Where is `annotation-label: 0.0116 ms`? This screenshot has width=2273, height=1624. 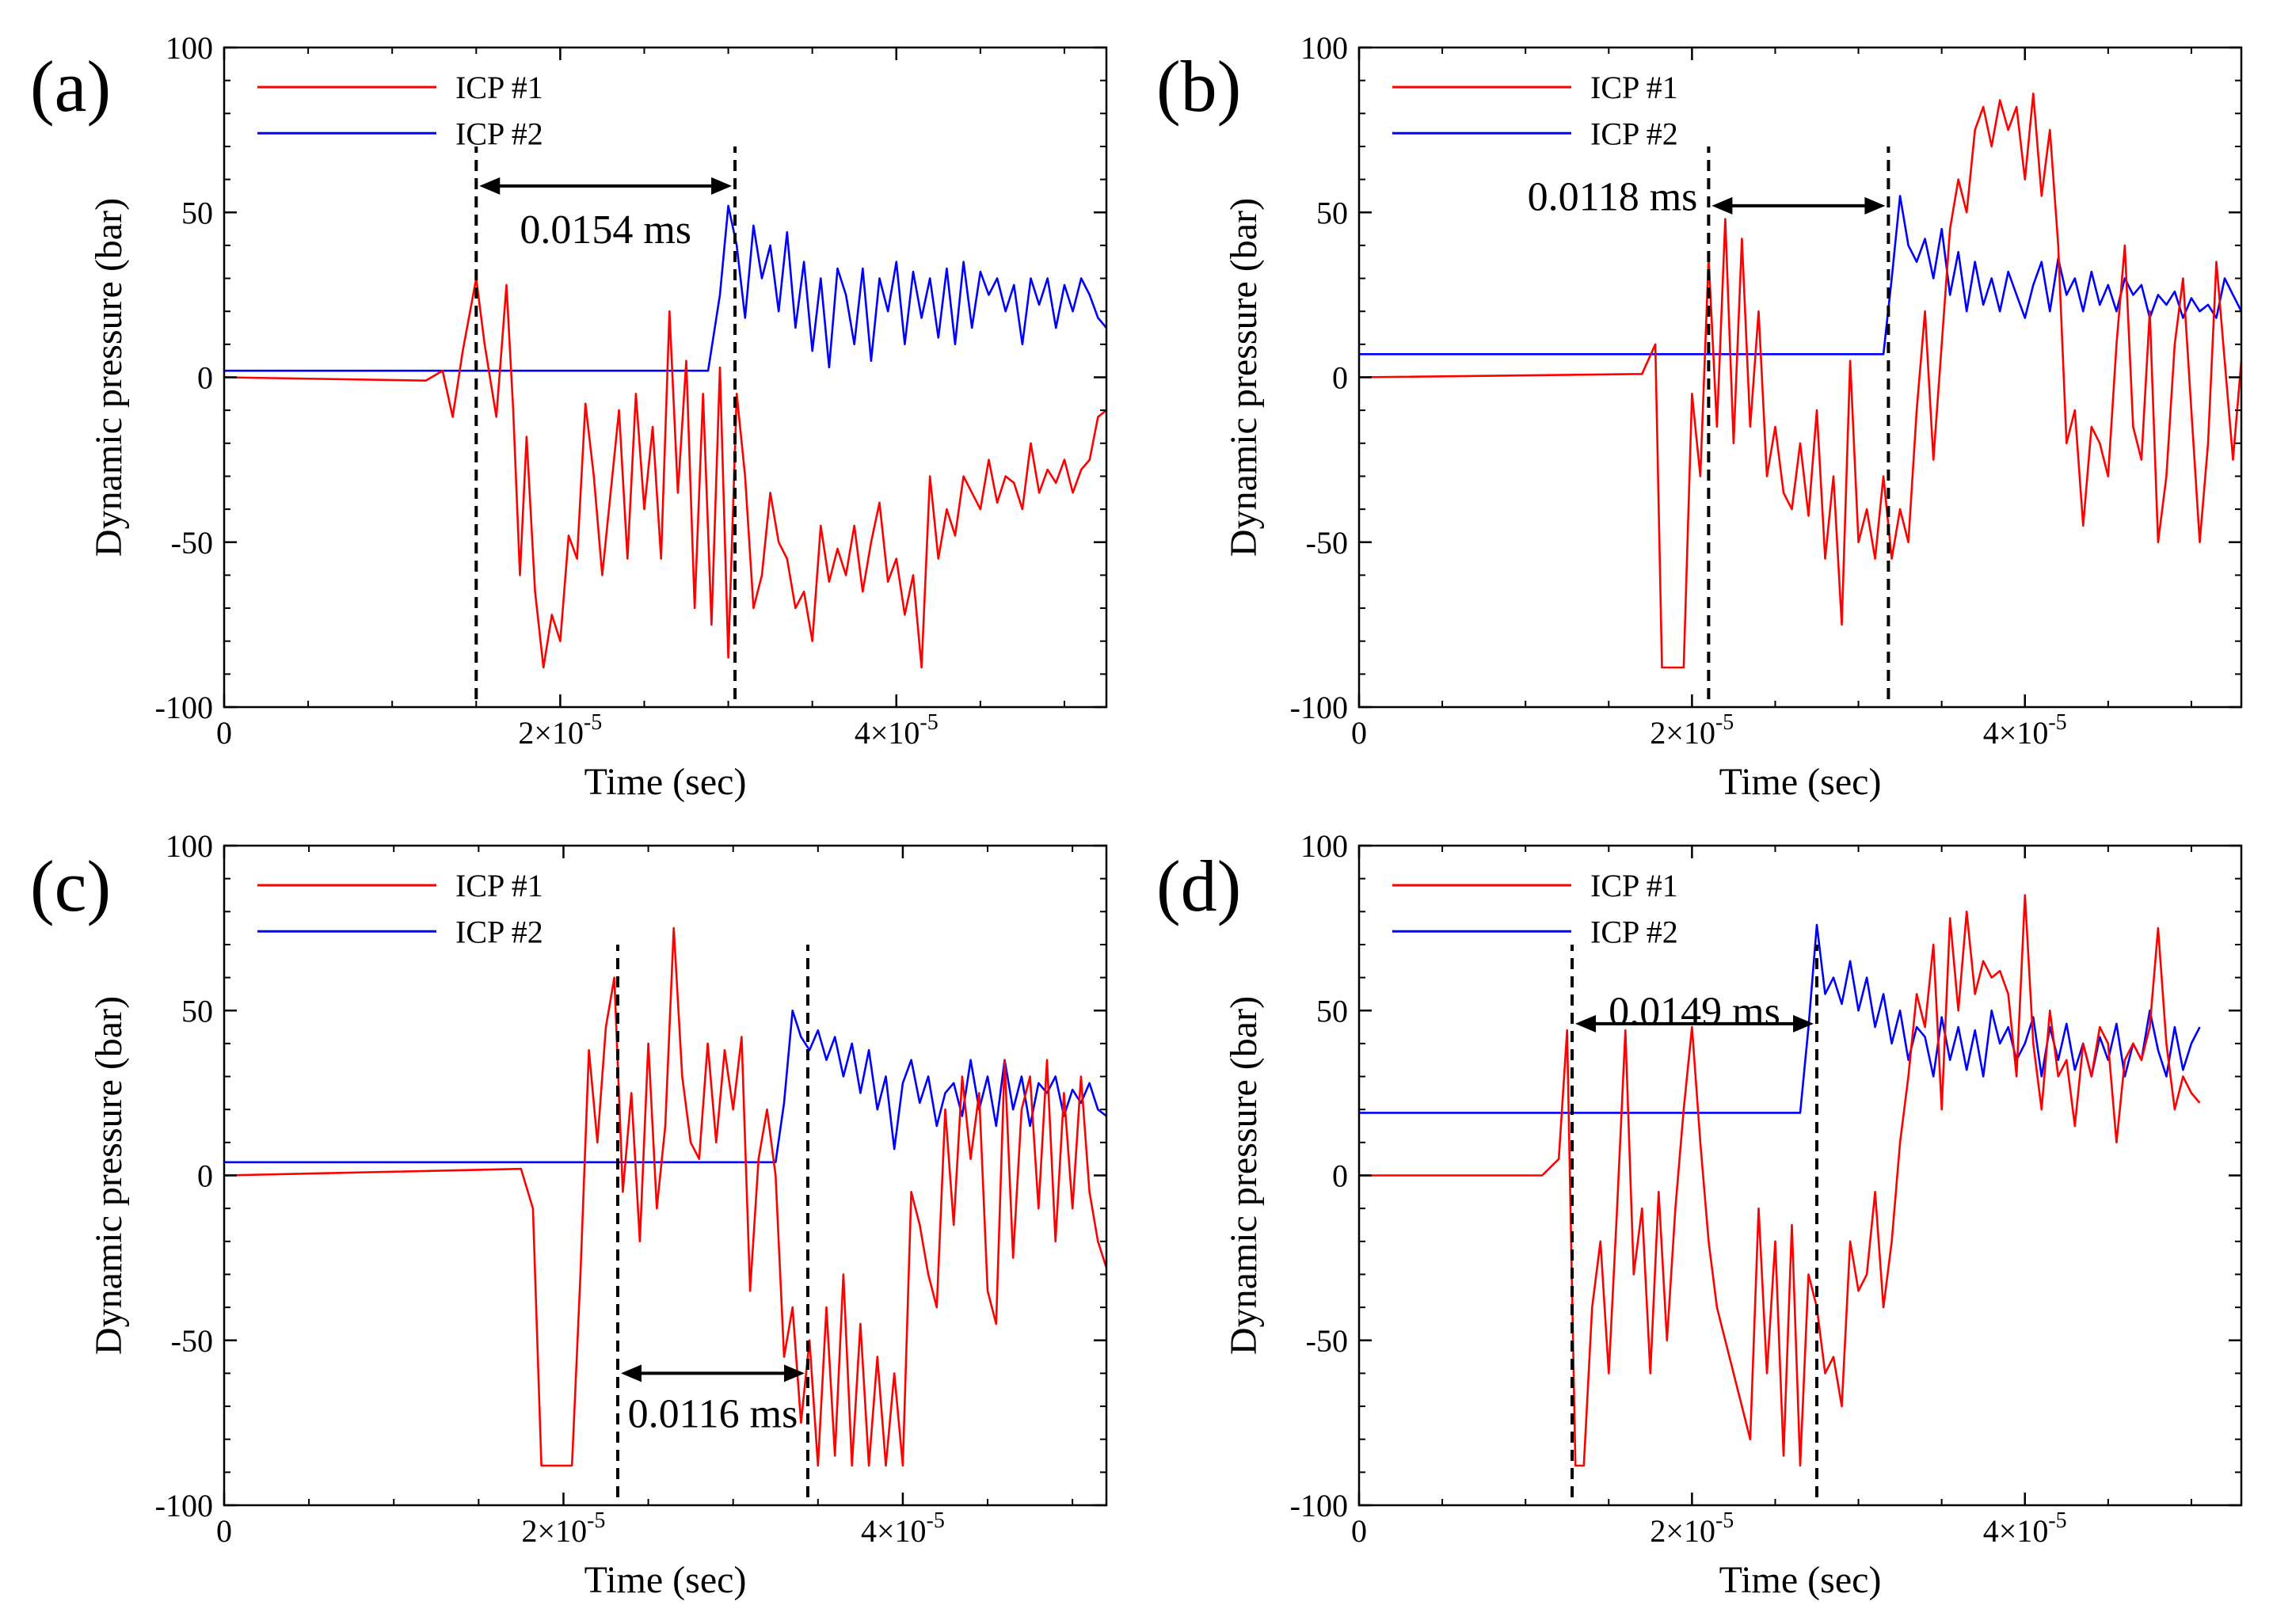
annotation-label: 0.0116 ms is located at coordinates (713, 1413).